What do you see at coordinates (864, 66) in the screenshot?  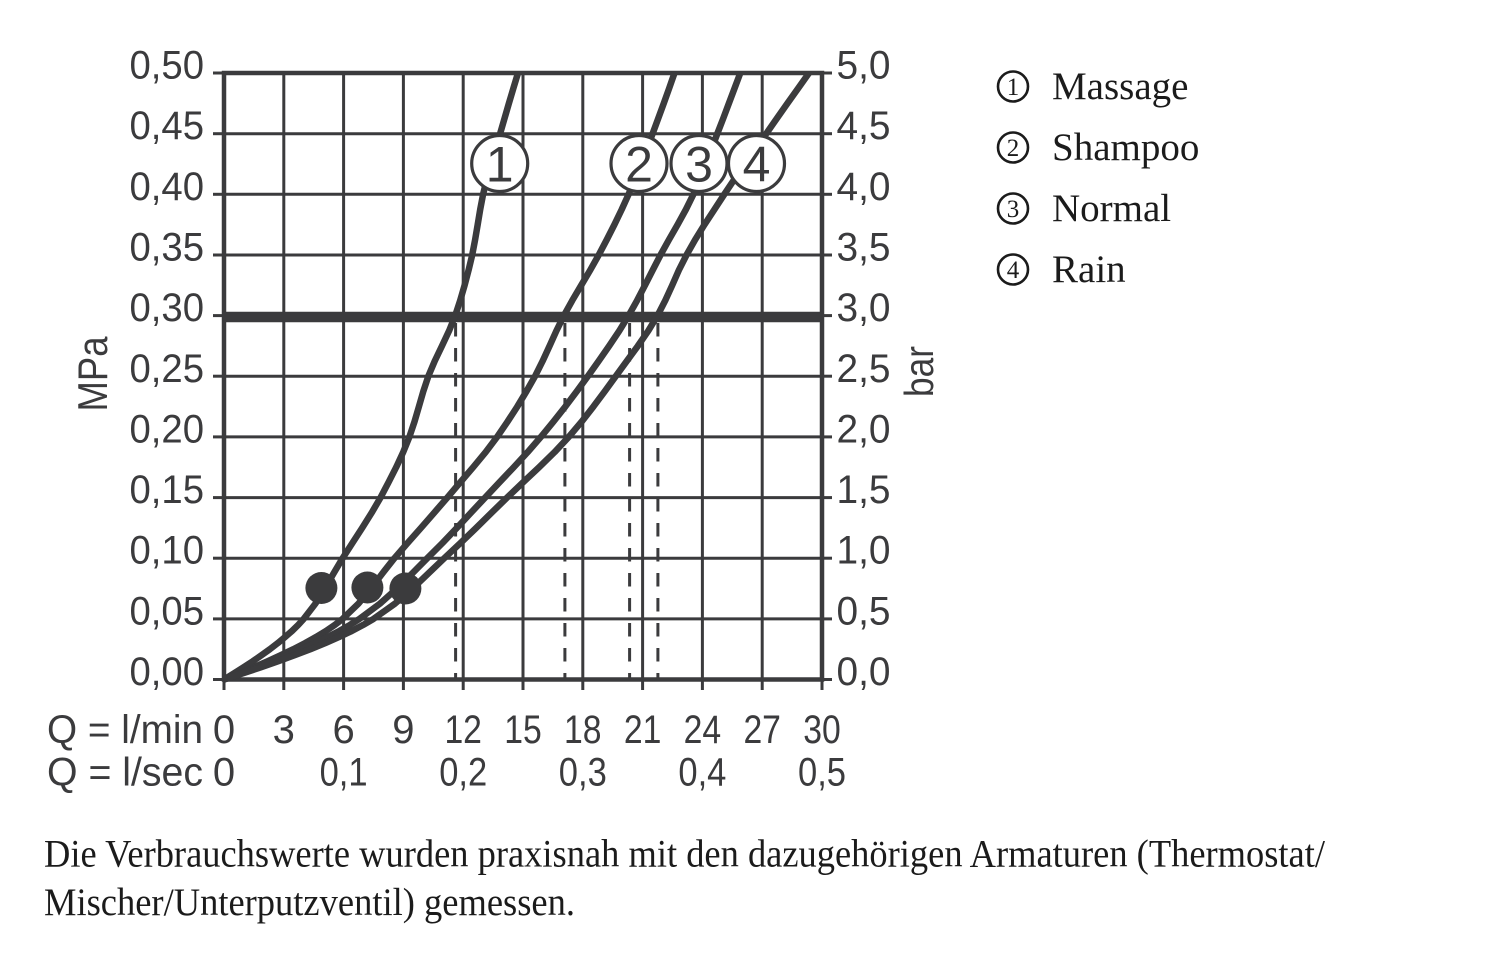 I see `svg-text: 5,0` at bounding box center [864, 66].